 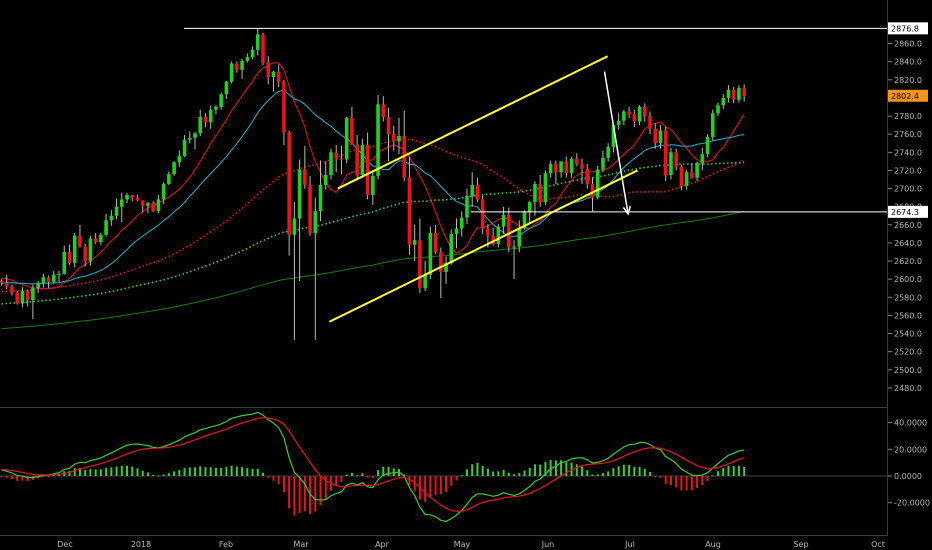 What do you see at coordinates (908, 62) in the screenshot?
I see `price-tick-label: 2840.0` at bounding box center [908, 62].